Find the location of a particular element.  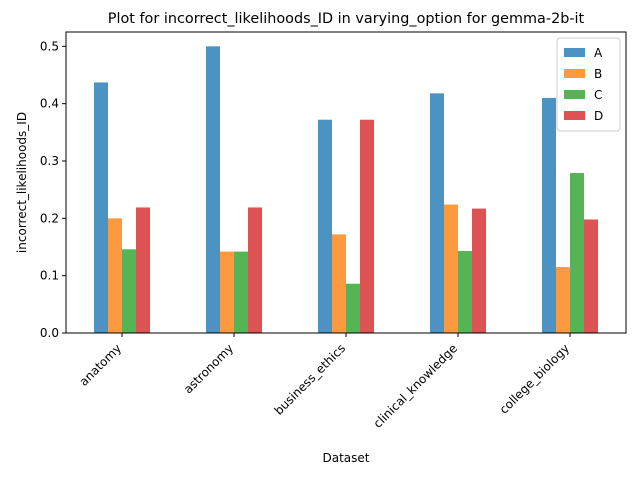

bar-A-anatomy is located at coordinates (101, 207).